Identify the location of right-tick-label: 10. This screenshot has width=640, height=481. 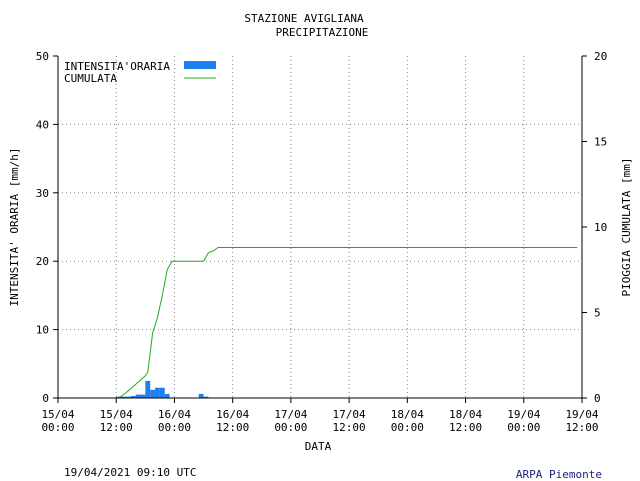
(600, 227).